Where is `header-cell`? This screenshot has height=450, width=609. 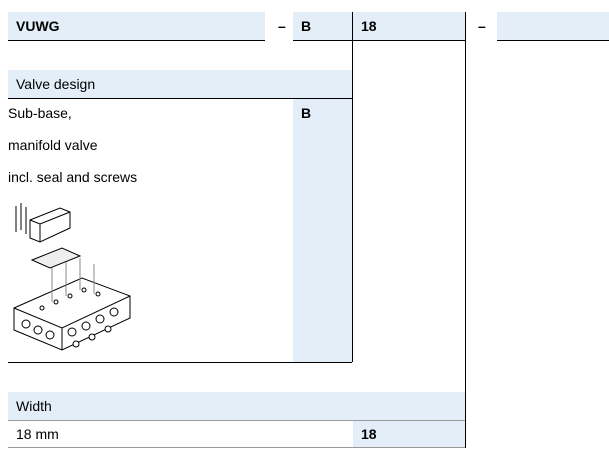 header-cell is located at coordinates (553, 26).